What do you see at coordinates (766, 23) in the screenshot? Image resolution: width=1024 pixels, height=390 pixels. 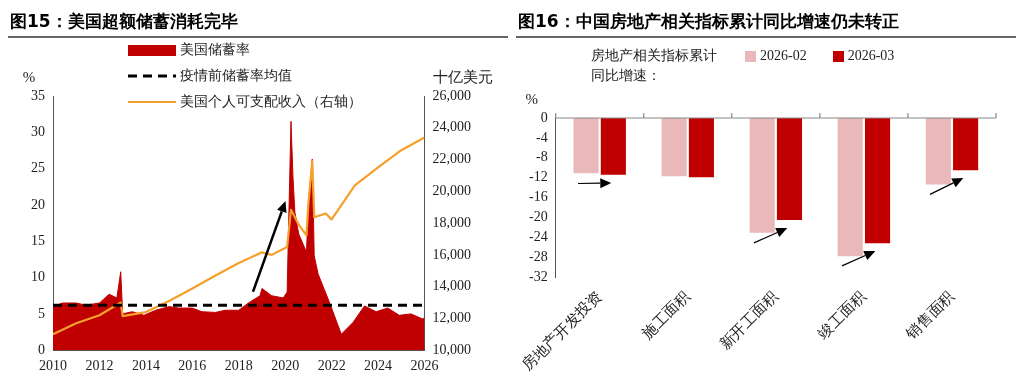 I see `chart-title: 图16：中国房地产相关指标累计同比增速仍未转正` at bounding box center [766, 23].